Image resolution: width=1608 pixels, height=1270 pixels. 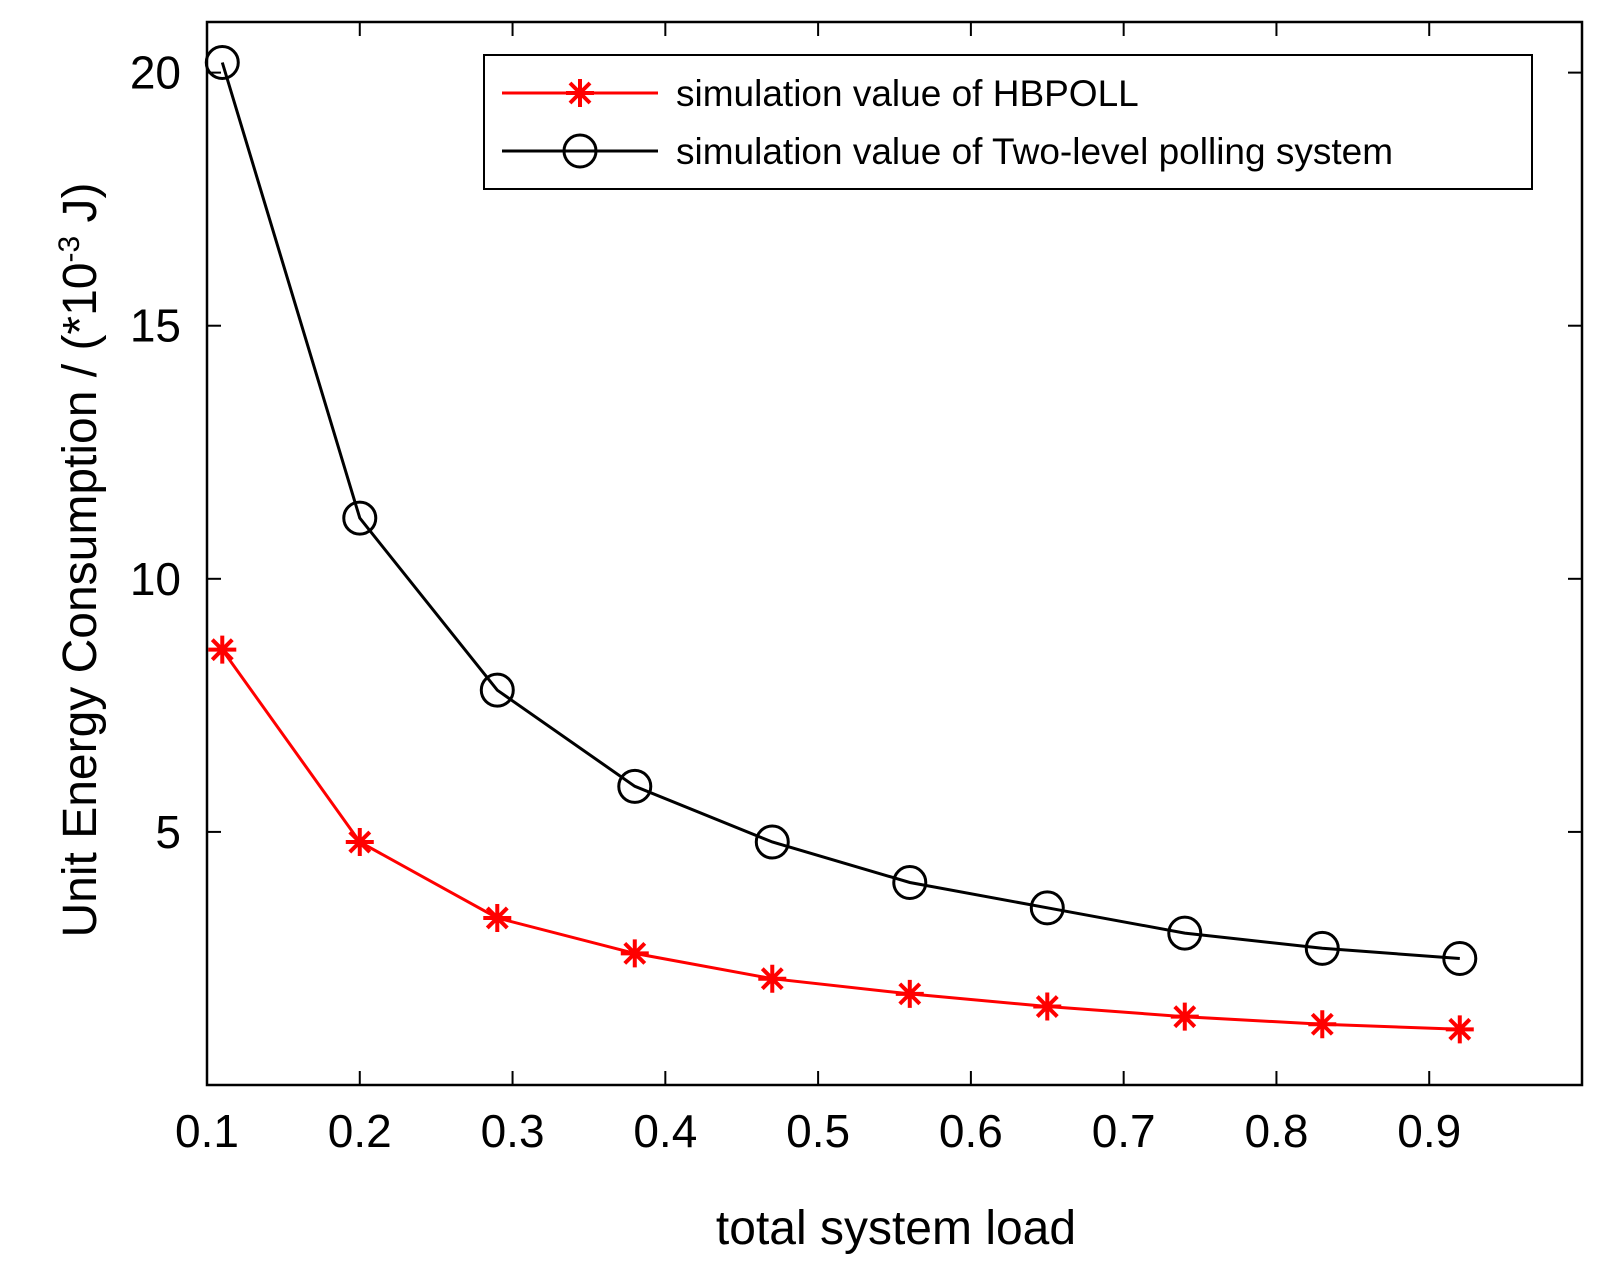 What do you see at coordinates (155, 326) in the screenshot?
I see `y-tick-label: 15` at bounding box center [155, 326].